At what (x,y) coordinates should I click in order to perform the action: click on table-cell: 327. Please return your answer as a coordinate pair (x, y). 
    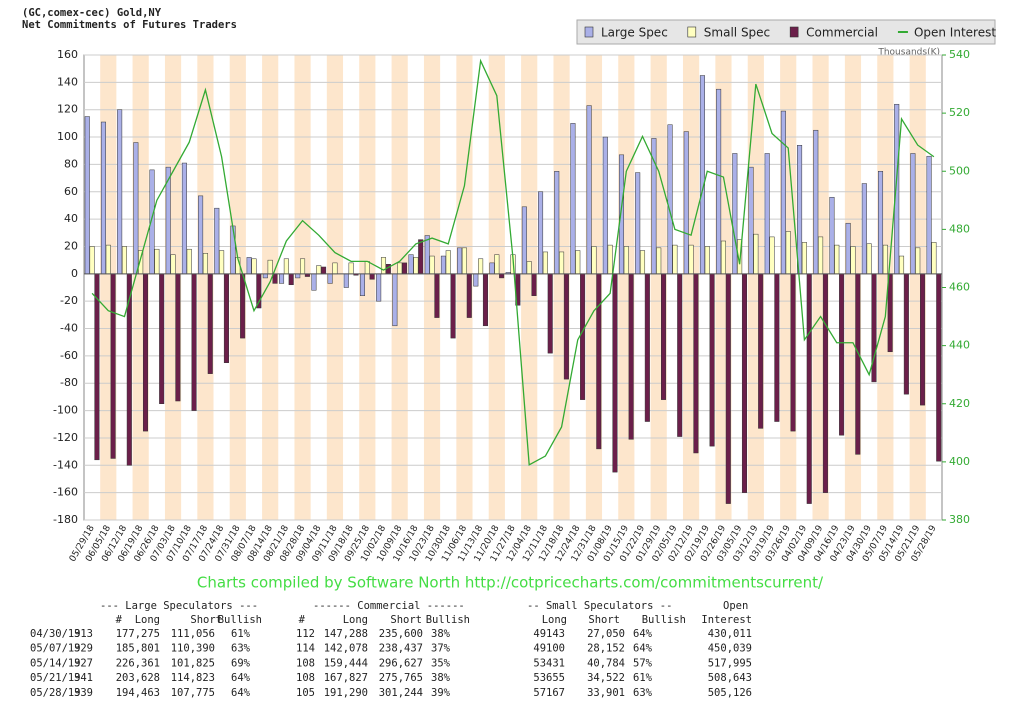
    Looking at the image, I should click on (83, 663).